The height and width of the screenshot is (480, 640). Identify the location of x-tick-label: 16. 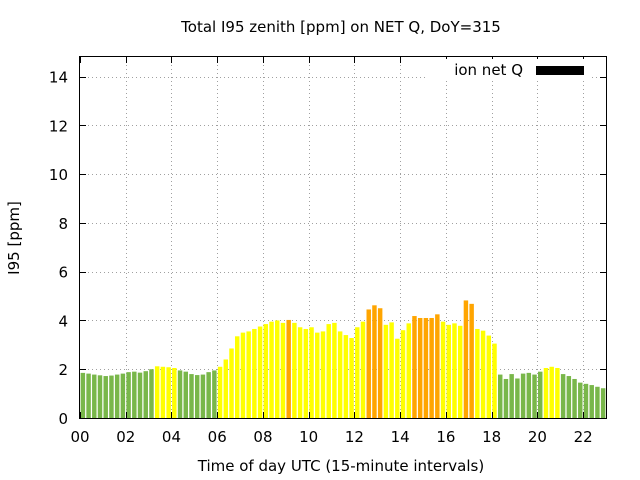
(445, 437).